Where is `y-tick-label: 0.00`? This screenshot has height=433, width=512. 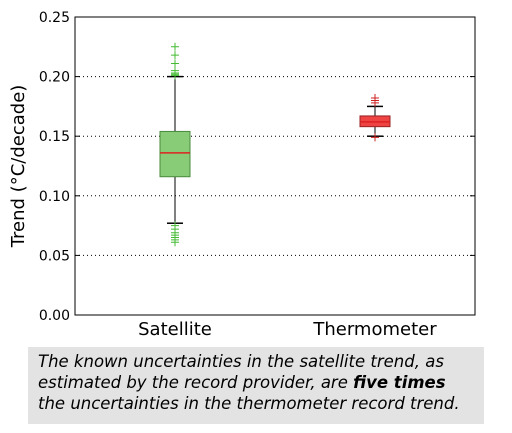
y-tick-label: 0.00 is located at coordinates (54, 316).